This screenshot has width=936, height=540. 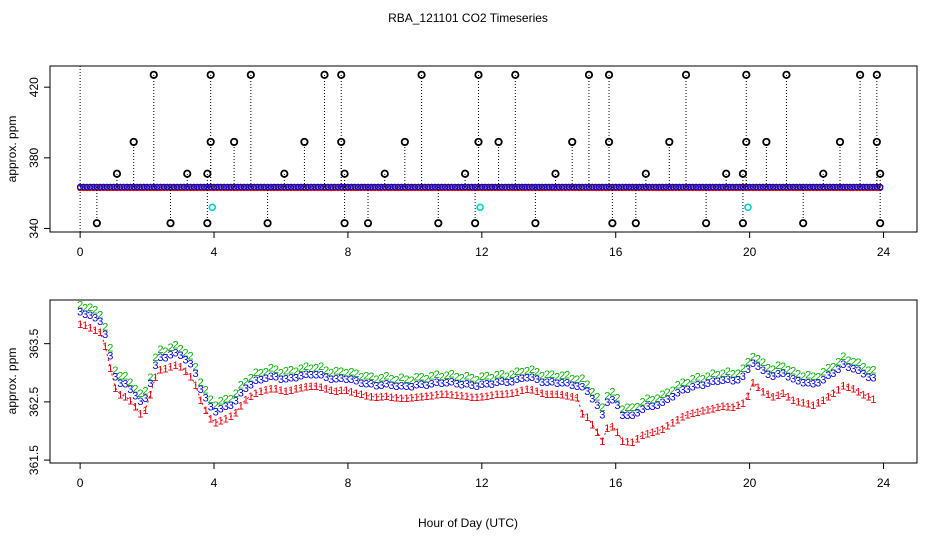 What do you see at coordinates (478, 74) in the screenshot?
I see `spike-point-high` at bounding box center [478, 74].